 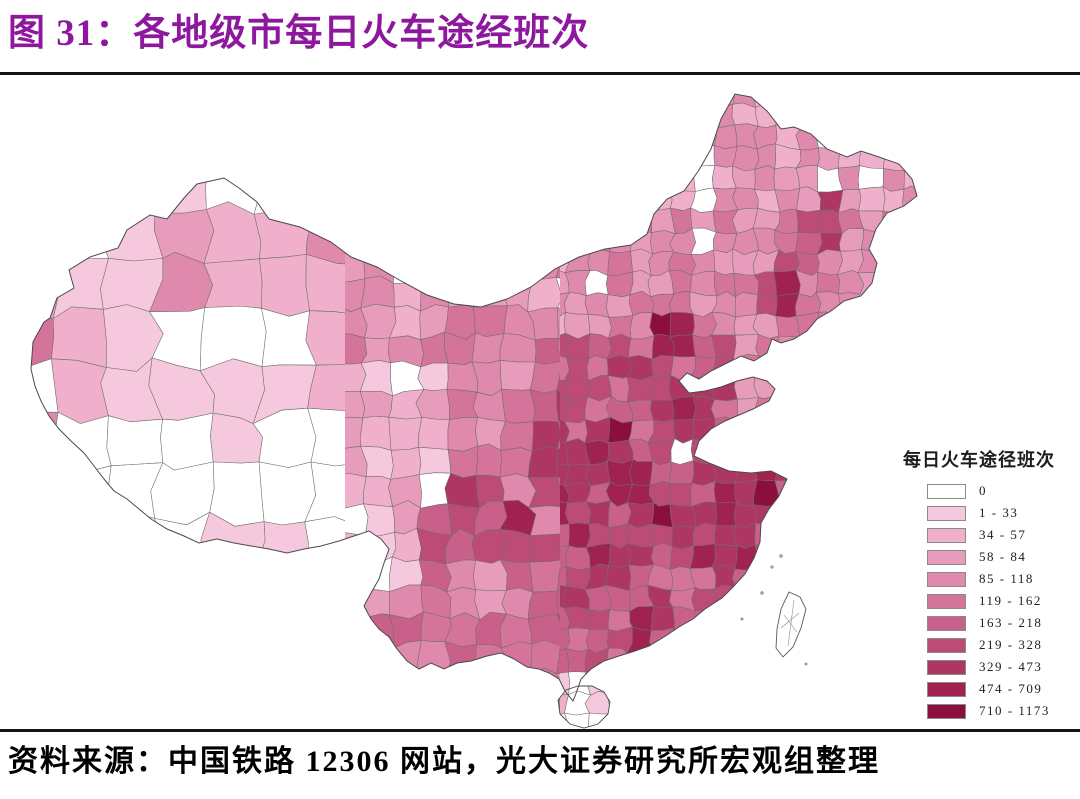 I want to click on legend-label: 0, so click(x=983, y=490).